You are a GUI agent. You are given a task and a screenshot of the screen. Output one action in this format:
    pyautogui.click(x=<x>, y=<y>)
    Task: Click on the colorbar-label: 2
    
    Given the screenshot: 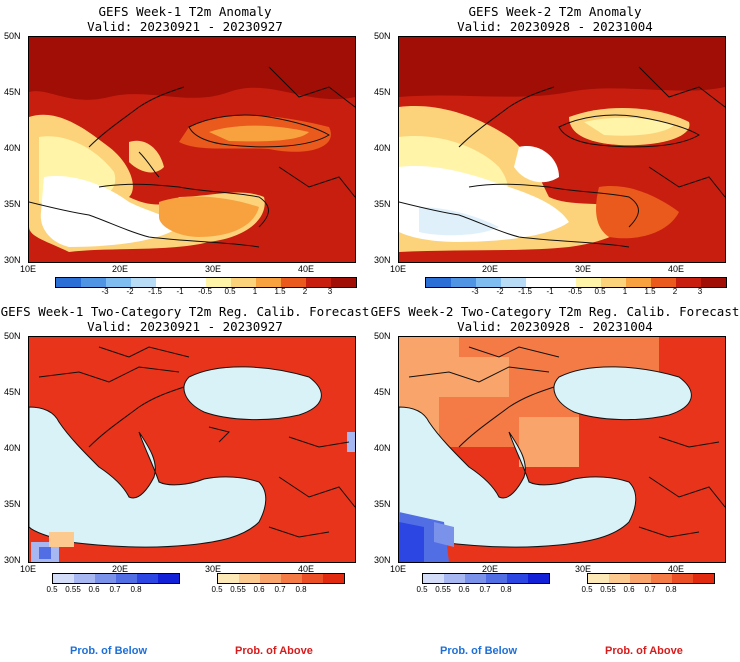 What is the action you would take?
    pyautogui.click(x=675, y=291)
    